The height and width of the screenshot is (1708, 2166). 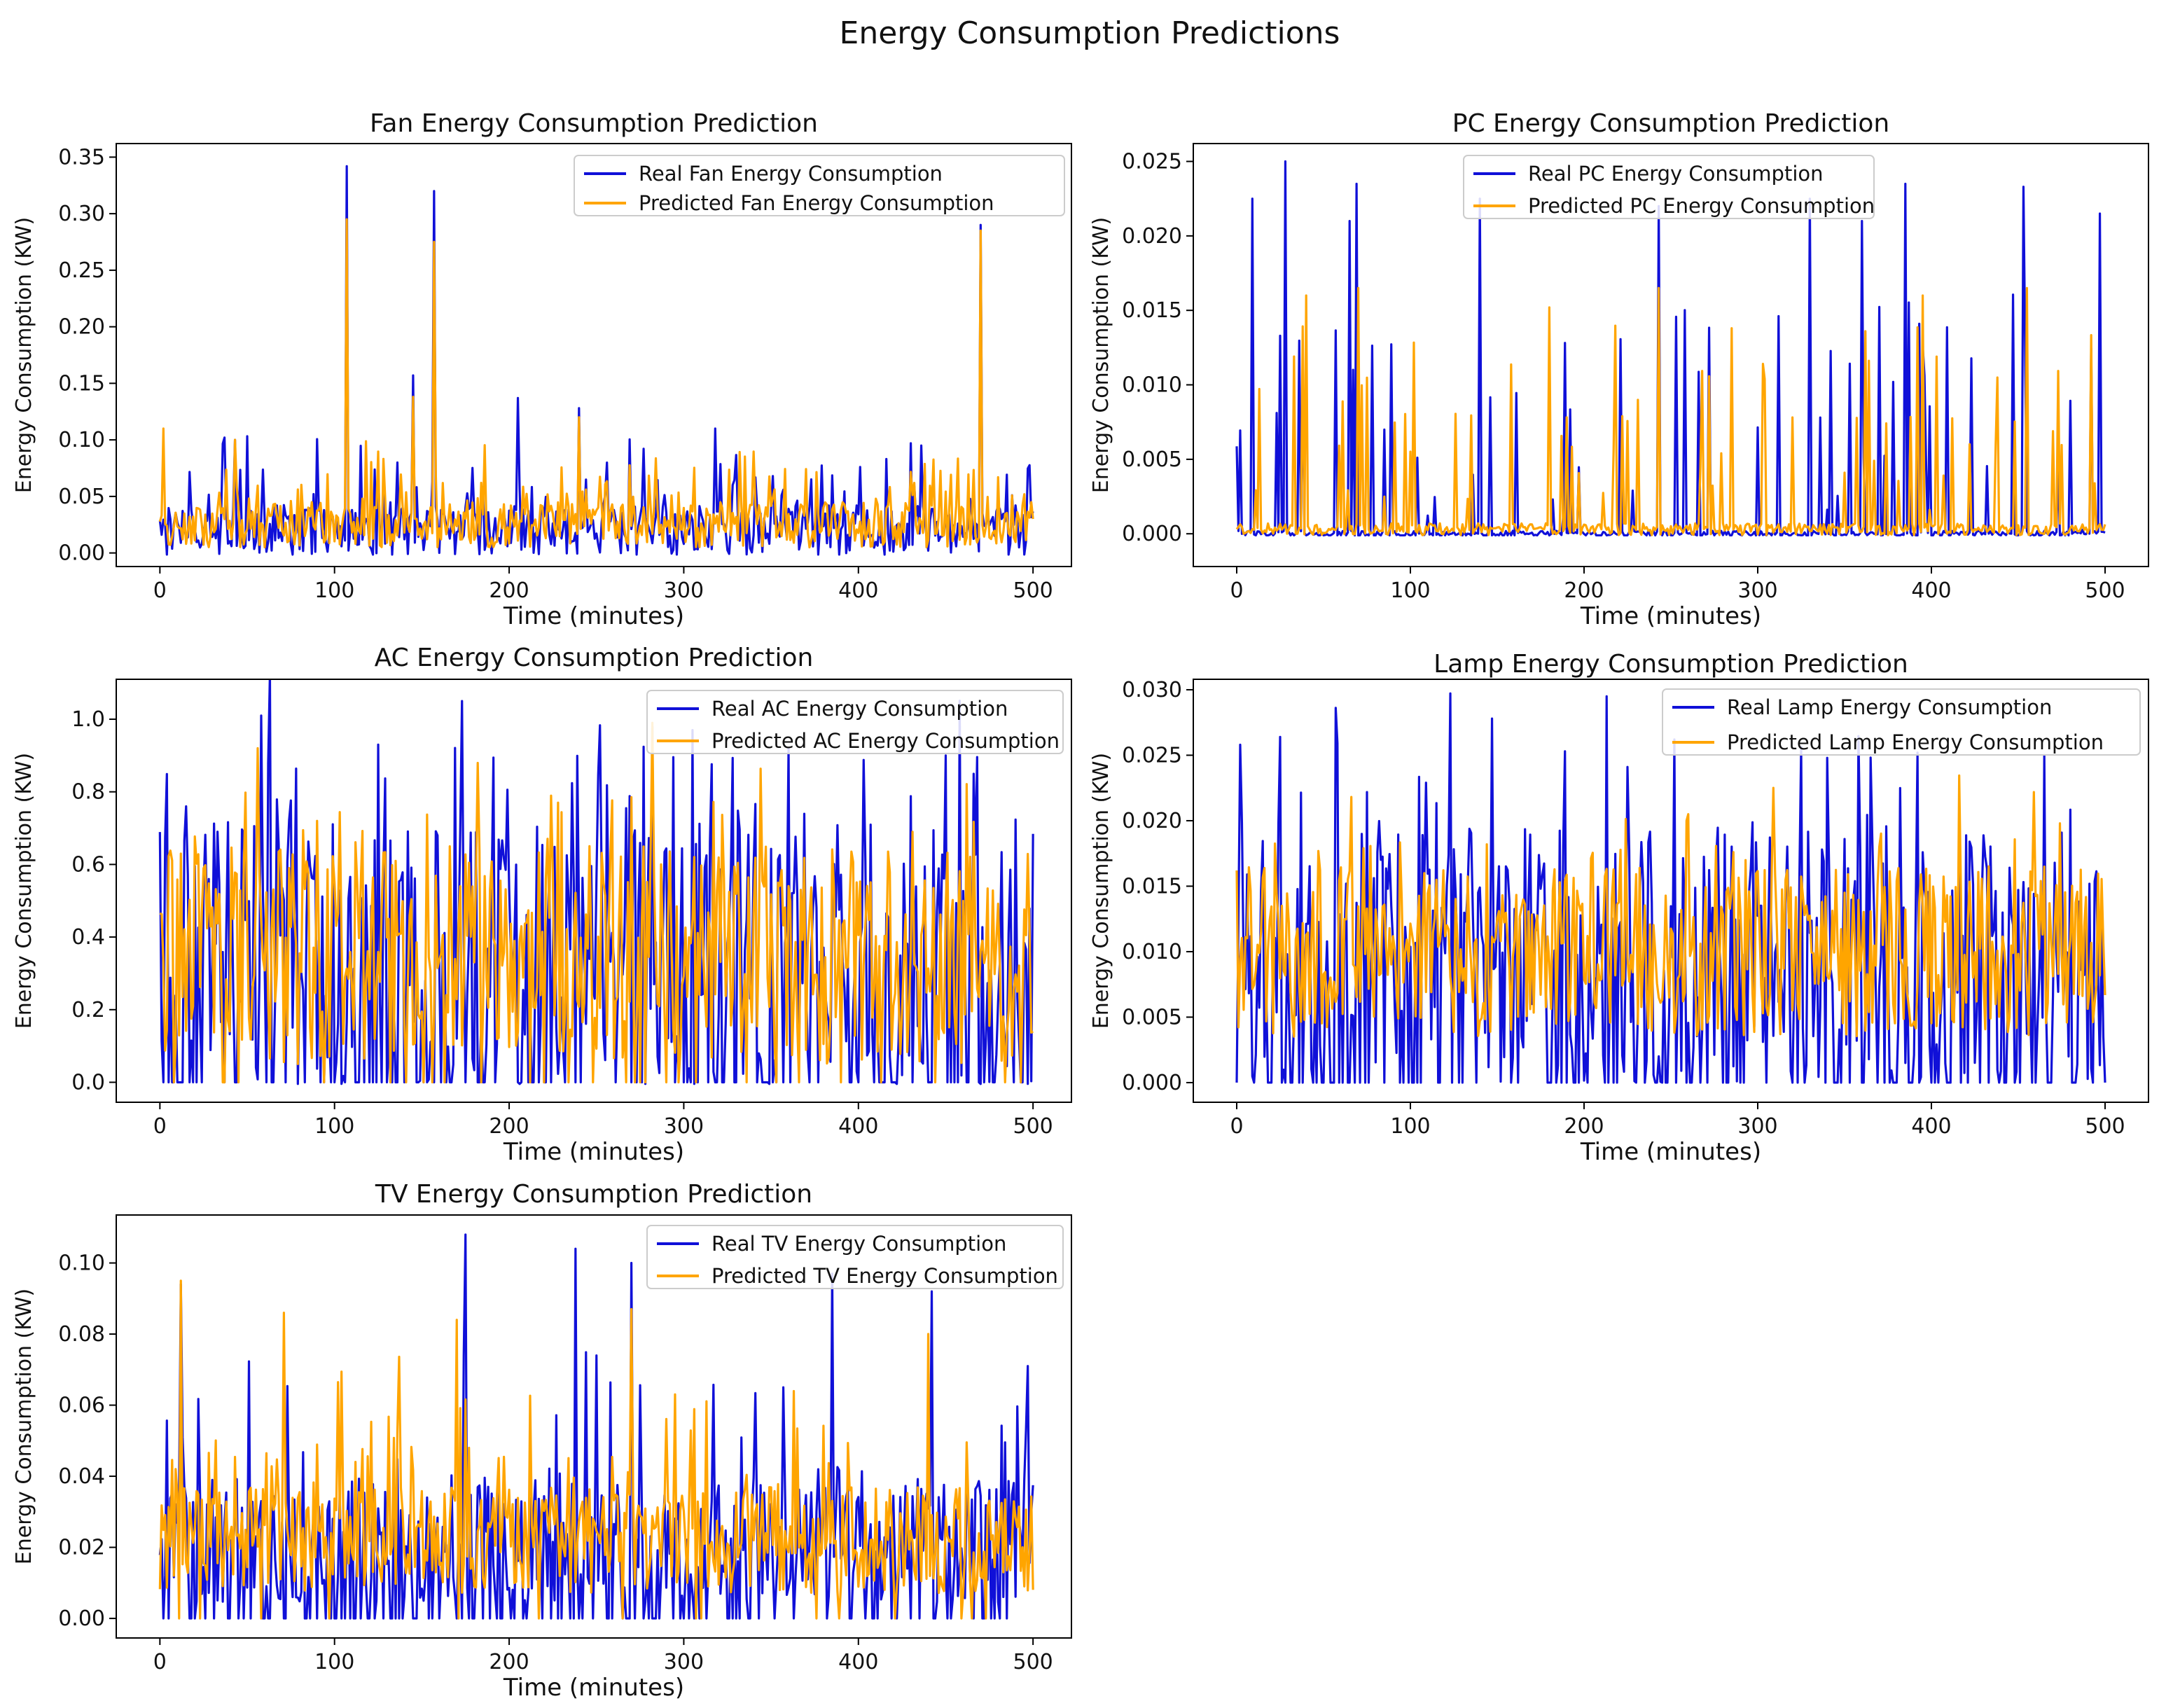 What do you see at coordinates (82, 497) in the screenshot?
I see `y-tick-label: 0.05` at bounding box center [82, 497].